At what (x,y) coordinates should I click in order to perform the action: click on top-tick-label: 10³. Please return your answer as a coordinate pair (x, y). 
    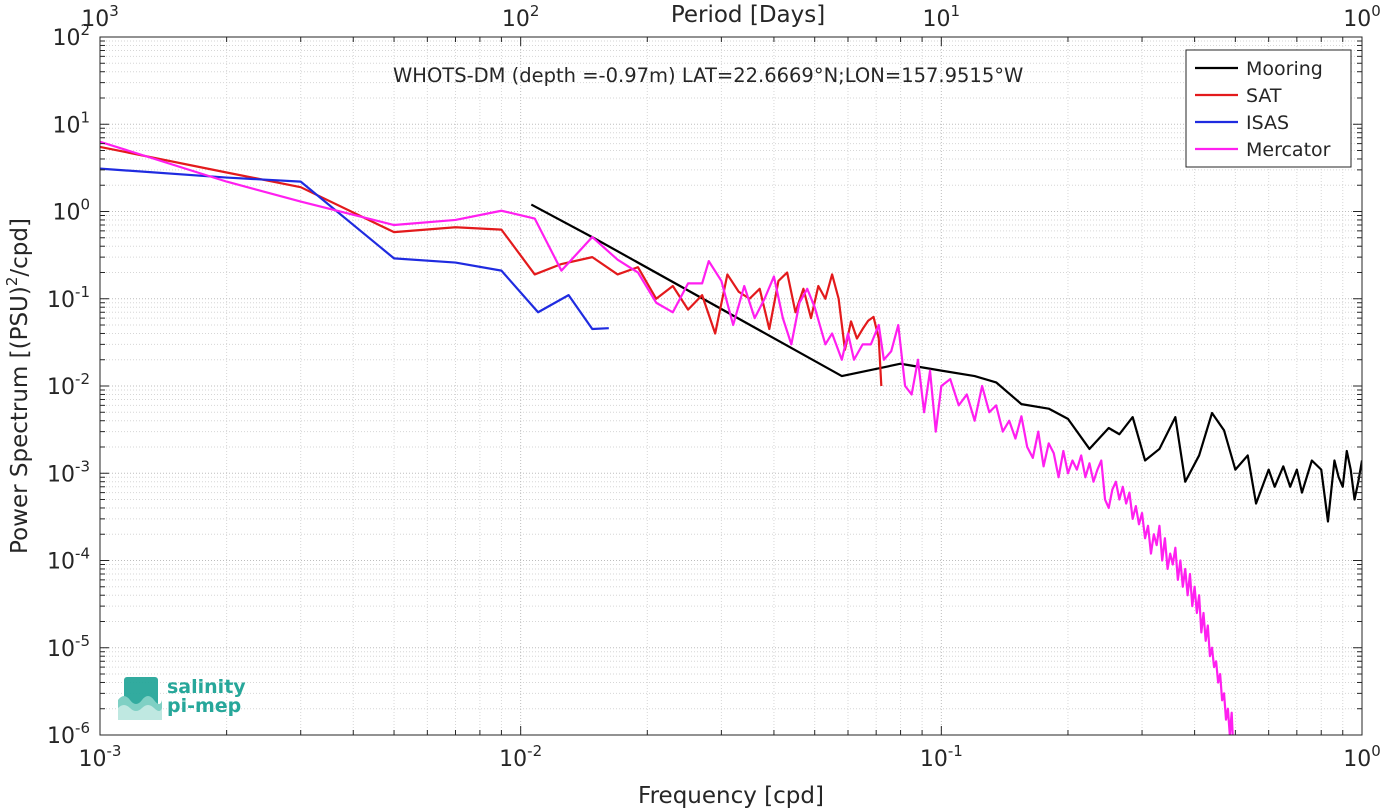
    Looking at the image, I should click on (100, 17).